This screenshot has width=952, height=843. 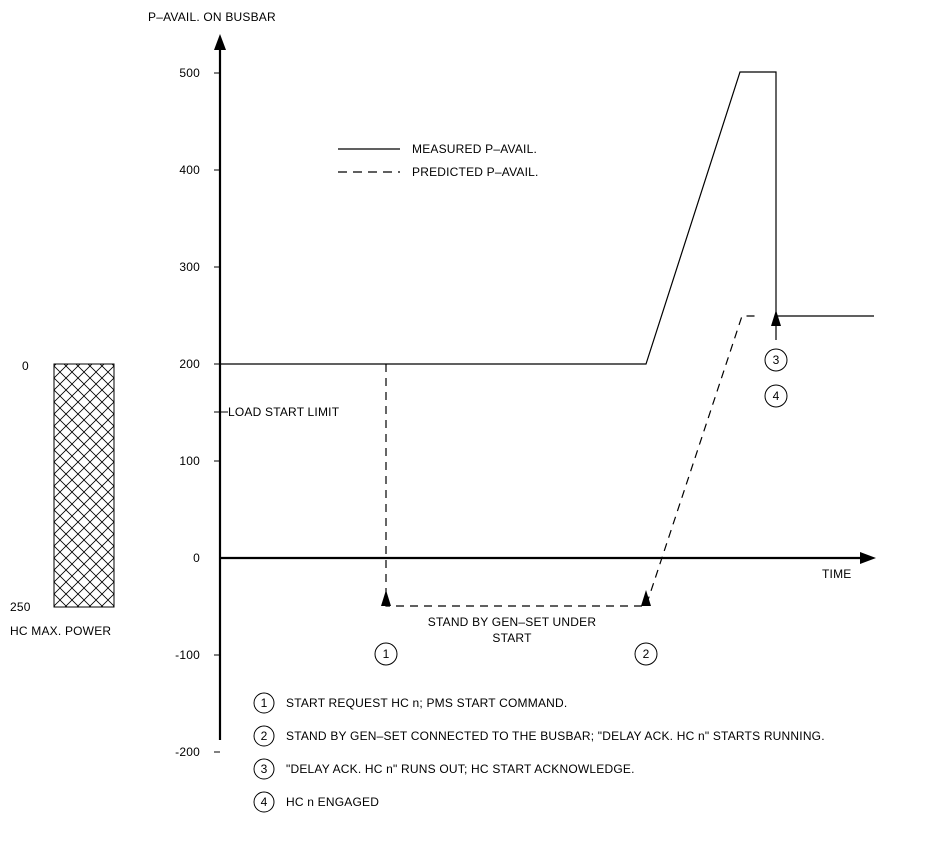 I want to click on svg-text:START REQUEST HC n; PMS START: START REQUEST HC n; PMS START COMMAND., so click(x=426, y=703).